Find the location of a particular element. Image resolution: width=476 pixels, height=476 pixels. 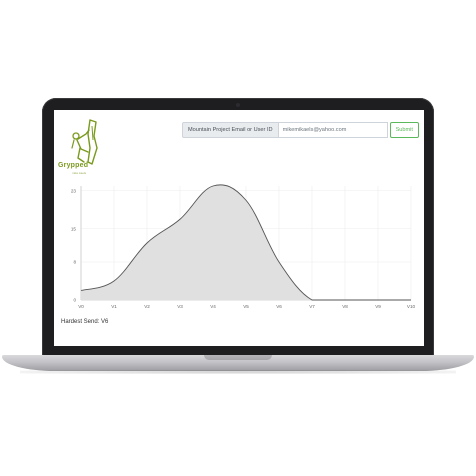

logo-text: Grypped is located at coordinates (73, 165).